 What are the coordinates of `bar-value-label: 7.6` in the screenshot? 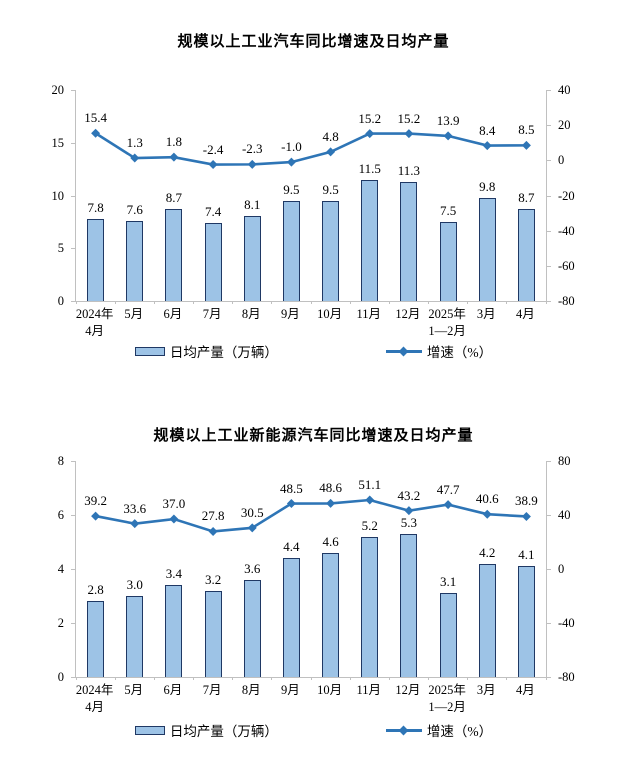 It's located at (134, 209).